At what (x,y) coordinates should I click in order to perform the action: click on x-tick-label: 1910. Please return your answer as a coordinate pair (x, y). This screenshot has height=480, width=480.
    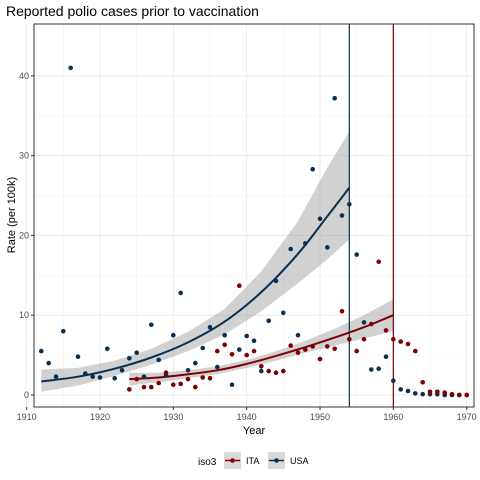
    Looking at the image, I should click on (27, 417).